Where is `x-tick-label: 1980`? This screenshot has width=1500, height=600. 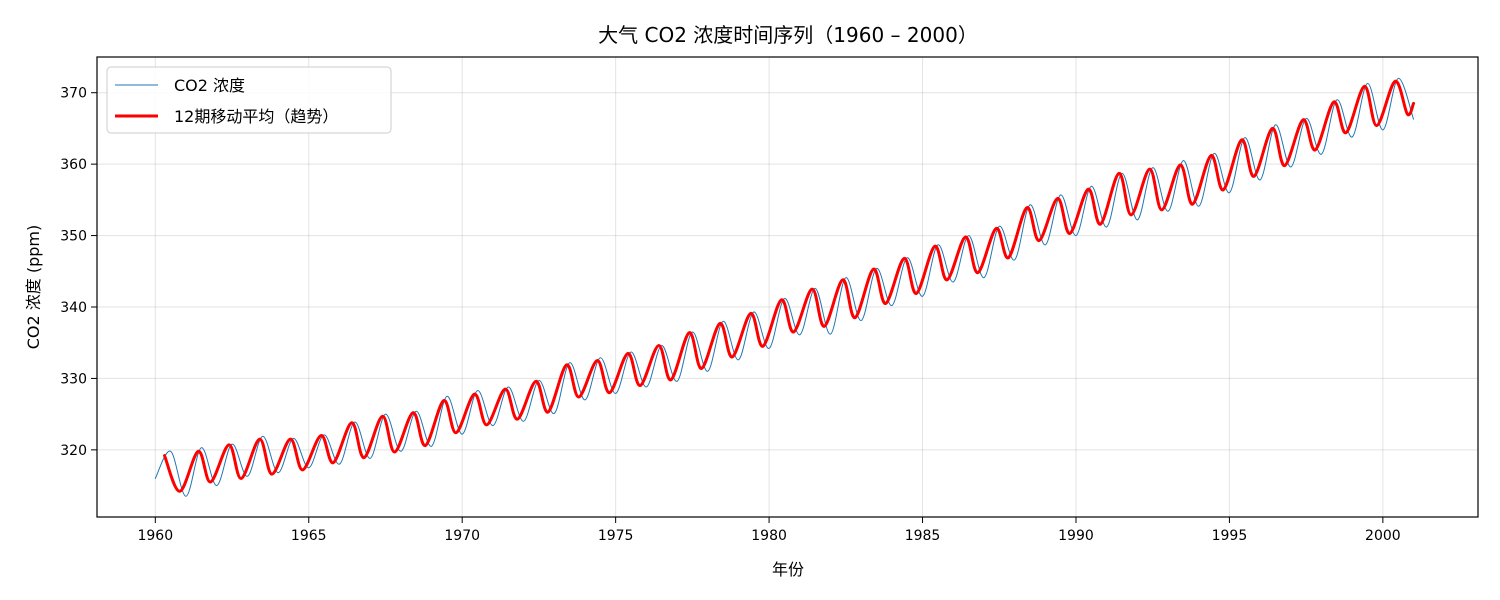
x-tick-label: 1980 is located at coordinates (769, 536).